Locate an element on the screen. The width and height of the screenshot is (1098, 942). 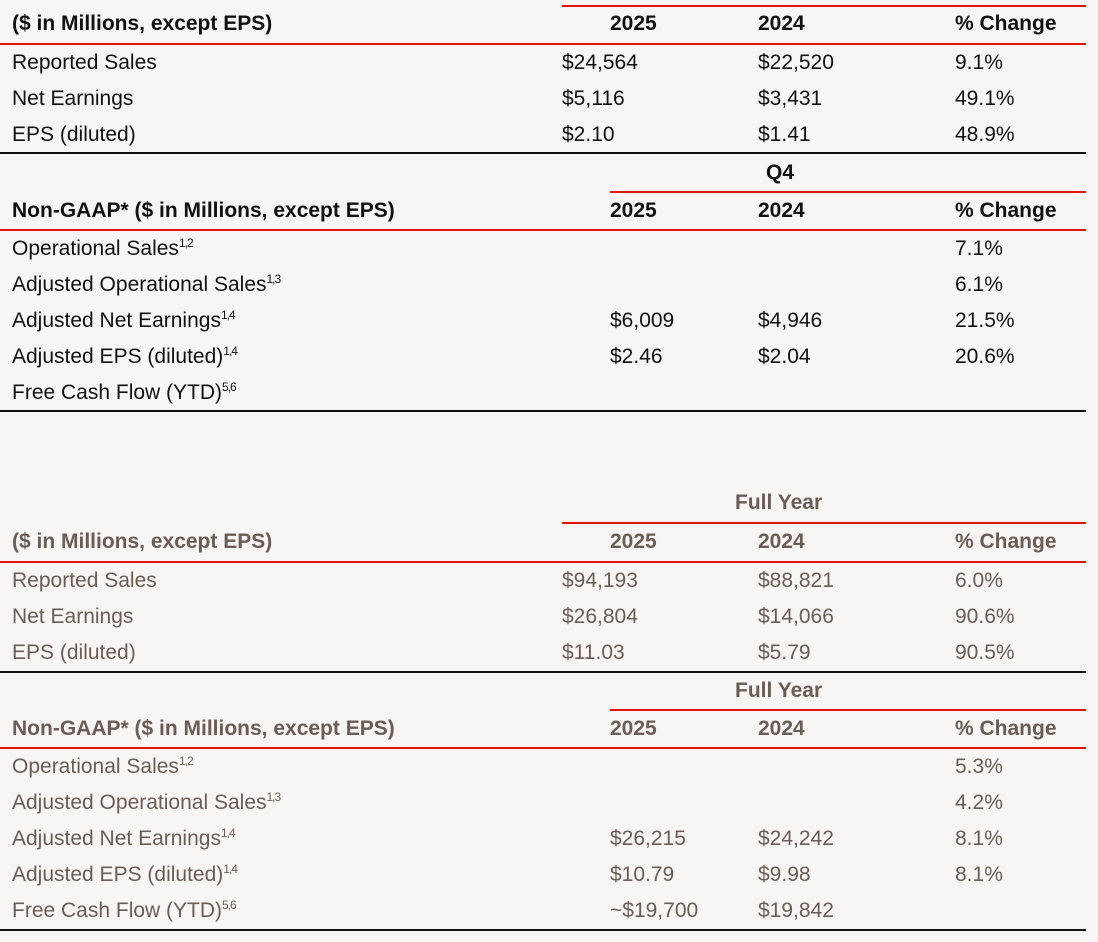
value-2024: $19,842 is located at coordinates (796, 910).